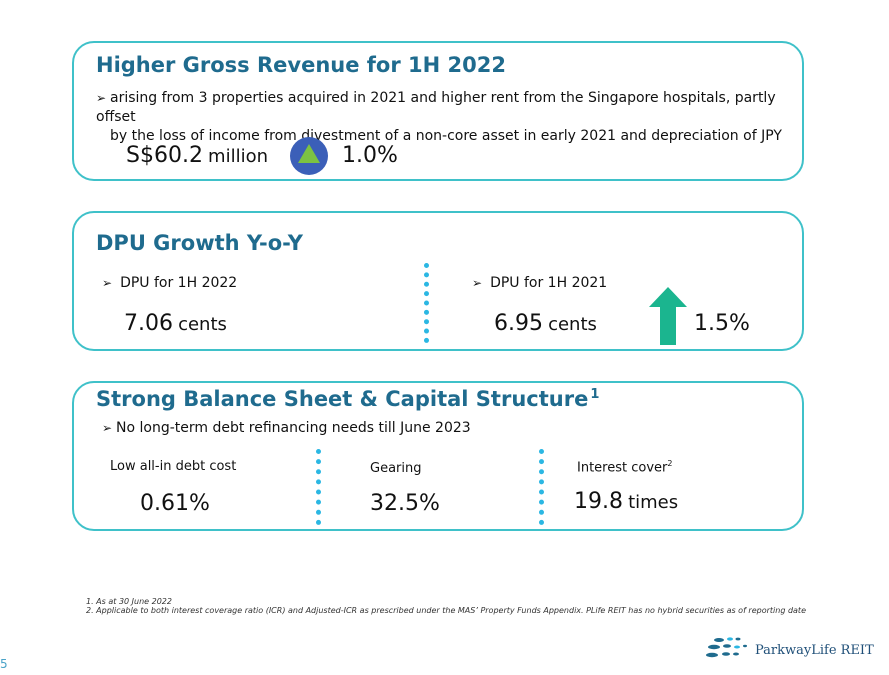  I want to click on metric-gearing-number: 32.5%, so click(405, 503).